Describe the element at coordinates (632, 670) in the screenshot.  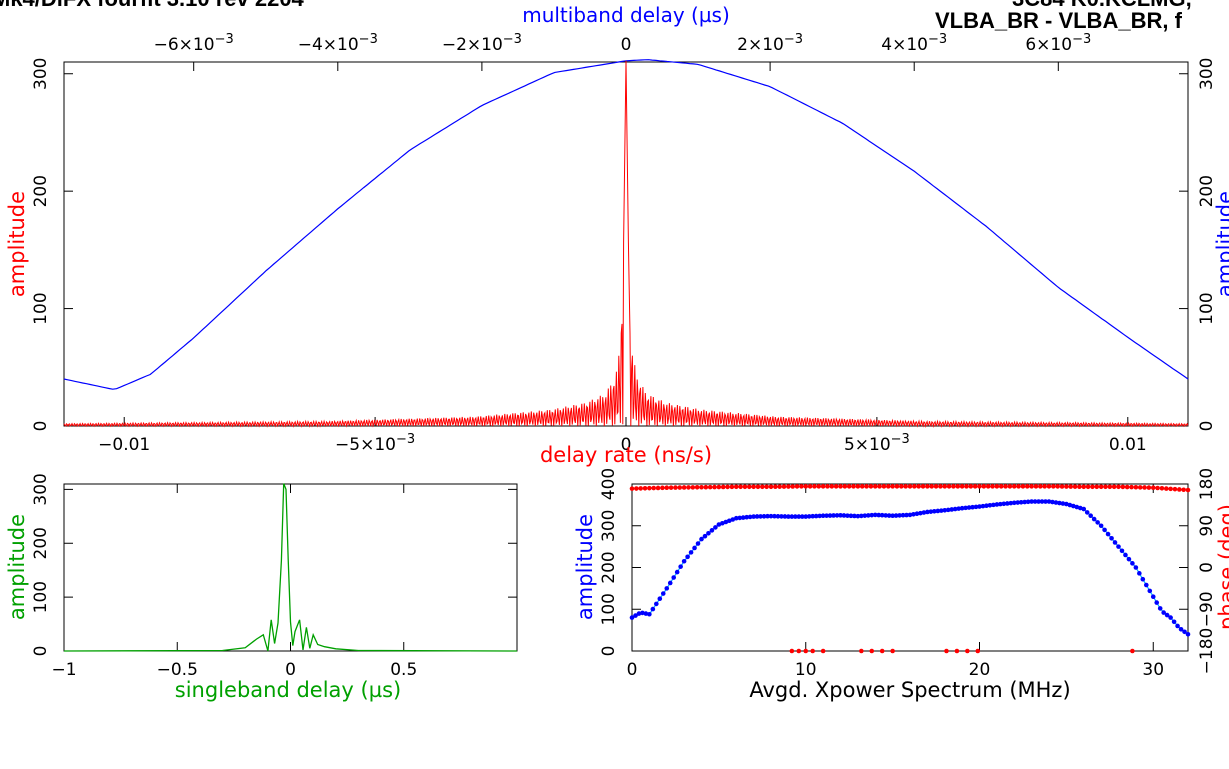
I see `xp-x-tick-label: 0` at that location.